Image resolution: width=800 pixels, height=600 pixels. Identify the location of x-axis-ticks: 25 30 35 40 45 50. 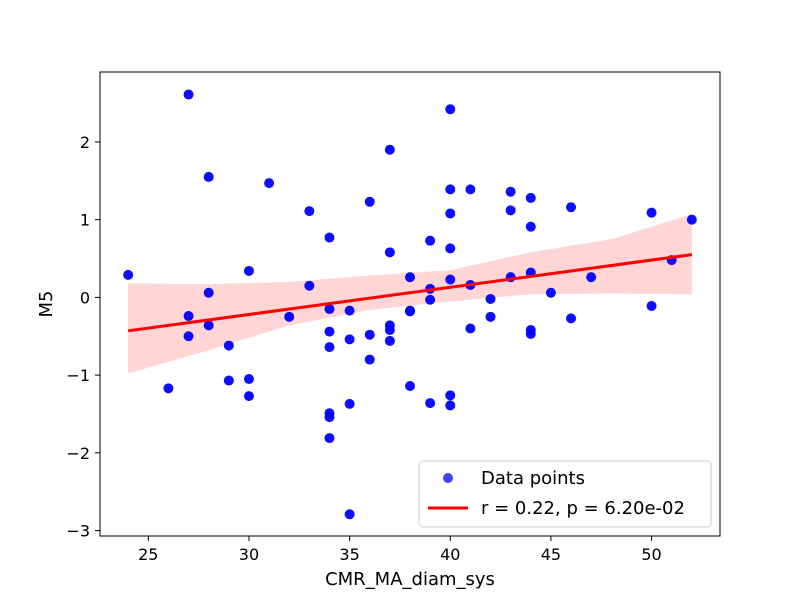
(400, 550).